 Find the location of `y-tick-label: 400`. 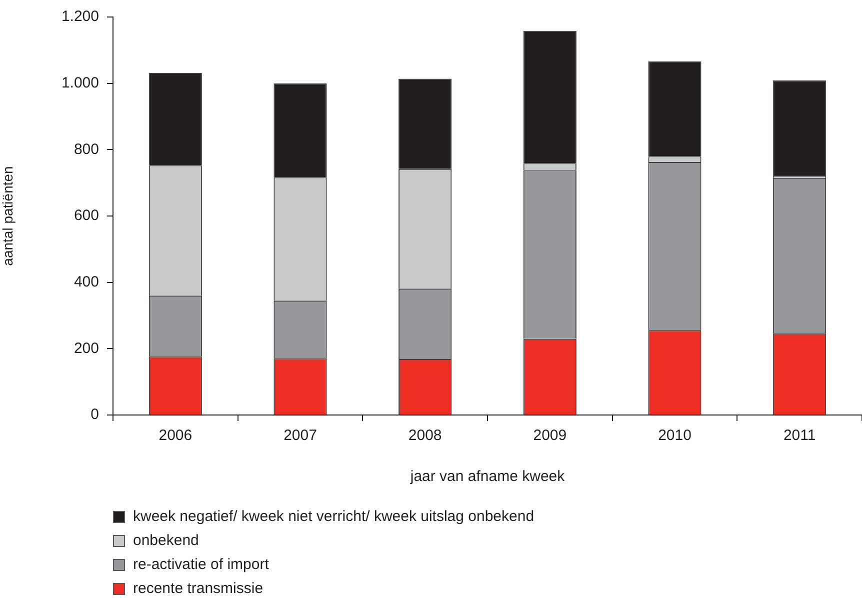

y-tick-label: 400 is located at coordinates (86, 281).